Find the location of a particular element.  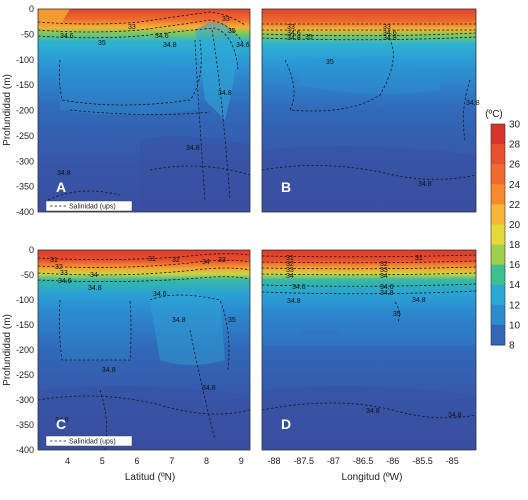

panel-d-contours is located at coordinates (369, 336).